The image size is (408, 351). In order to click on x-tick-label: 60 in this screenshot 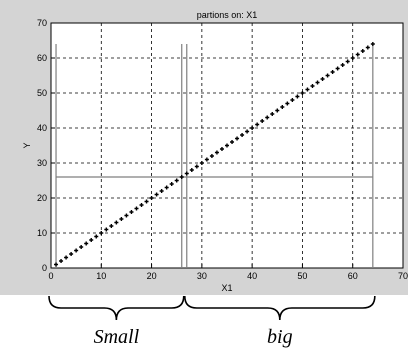, I will do `click(353, 276)`.